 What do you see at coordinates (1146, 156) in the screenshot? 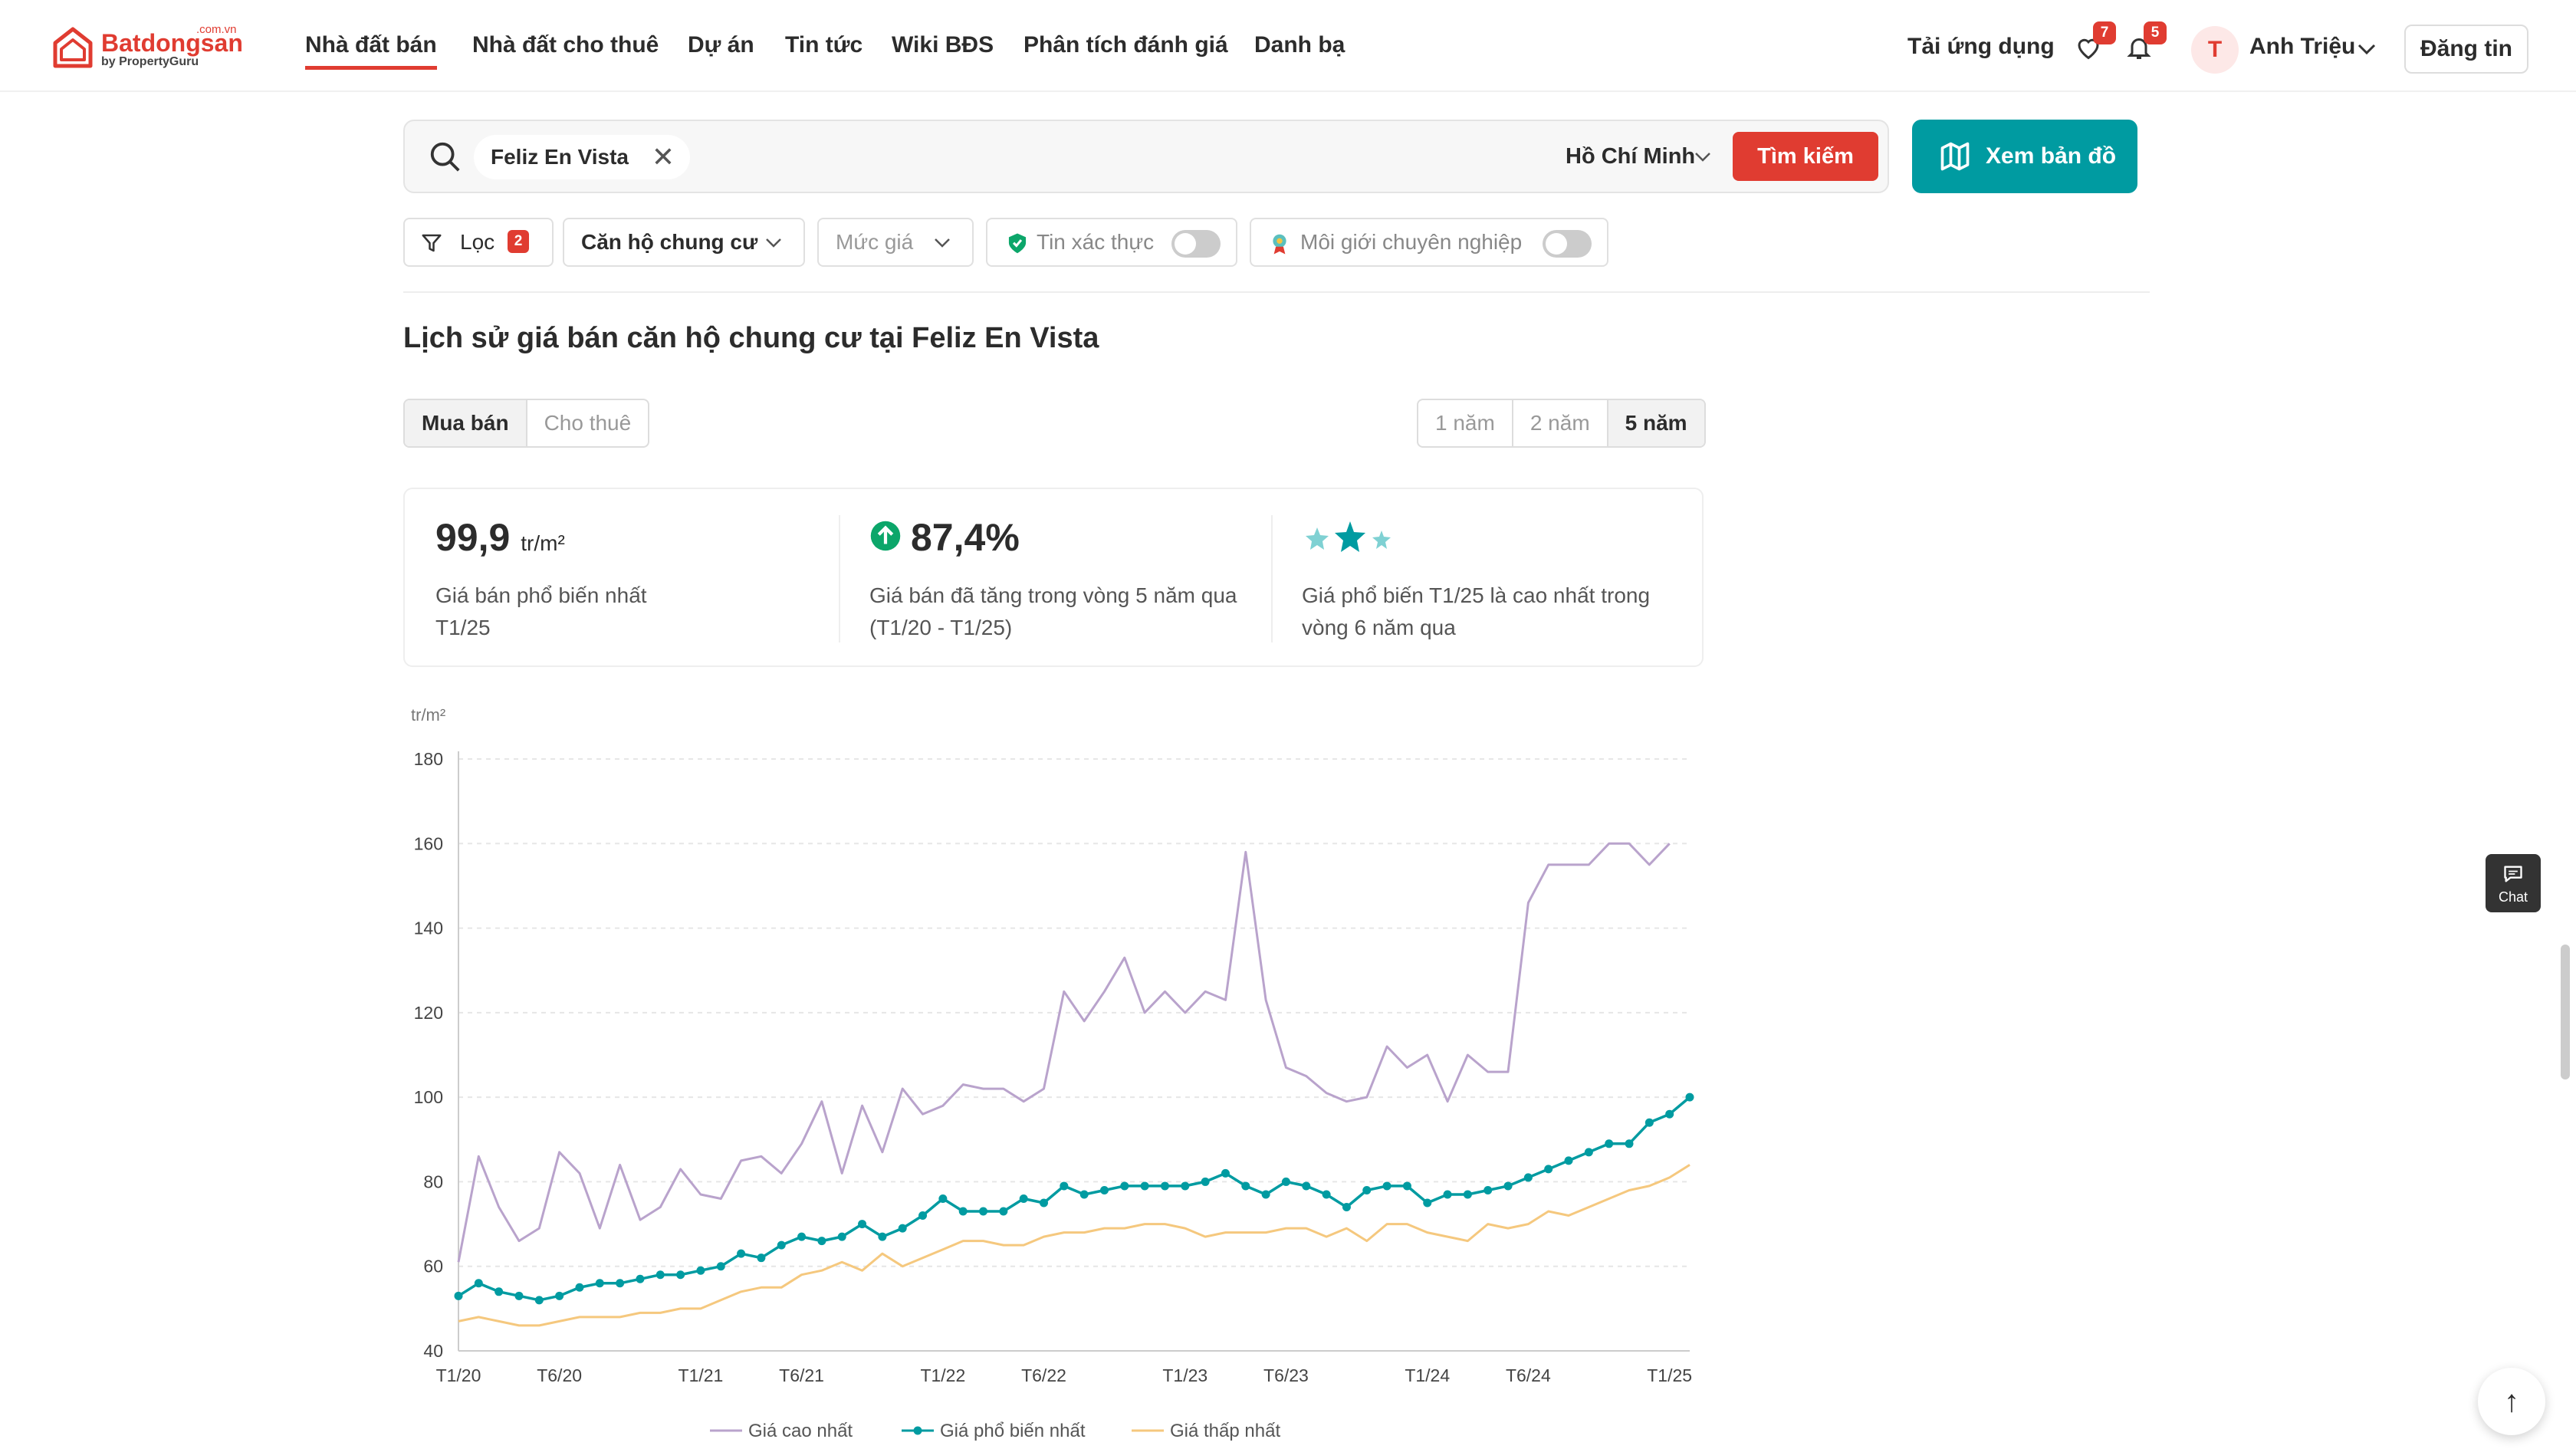
I see `search-bar: Feliz En Vista ✕ Hồ Chí Minh Tìm kiếm` at bounding box center [1146, 156].